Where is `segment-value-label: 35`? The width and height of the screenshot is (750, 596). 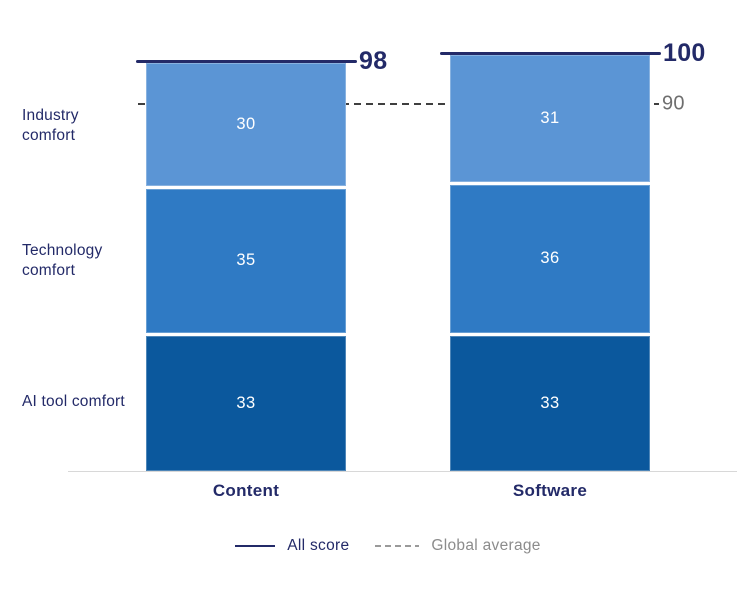 segment-value-label: 35 is located at coordinates (246, 260).